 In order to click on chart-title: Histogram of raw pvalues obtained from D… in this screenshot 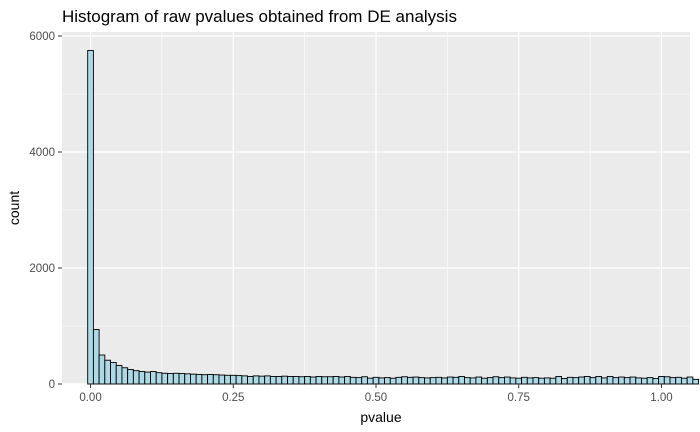, I will do `click(259, 16)`.